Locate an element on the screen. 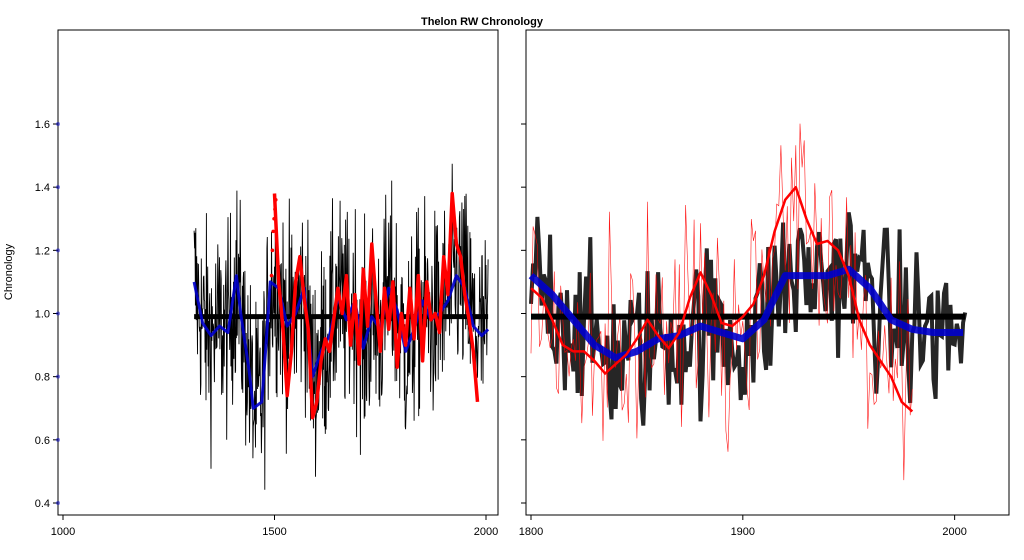 The width and height of the screenshot is (1024, 560). y-axis-label: Chronology is located at coordinates (9, 271).